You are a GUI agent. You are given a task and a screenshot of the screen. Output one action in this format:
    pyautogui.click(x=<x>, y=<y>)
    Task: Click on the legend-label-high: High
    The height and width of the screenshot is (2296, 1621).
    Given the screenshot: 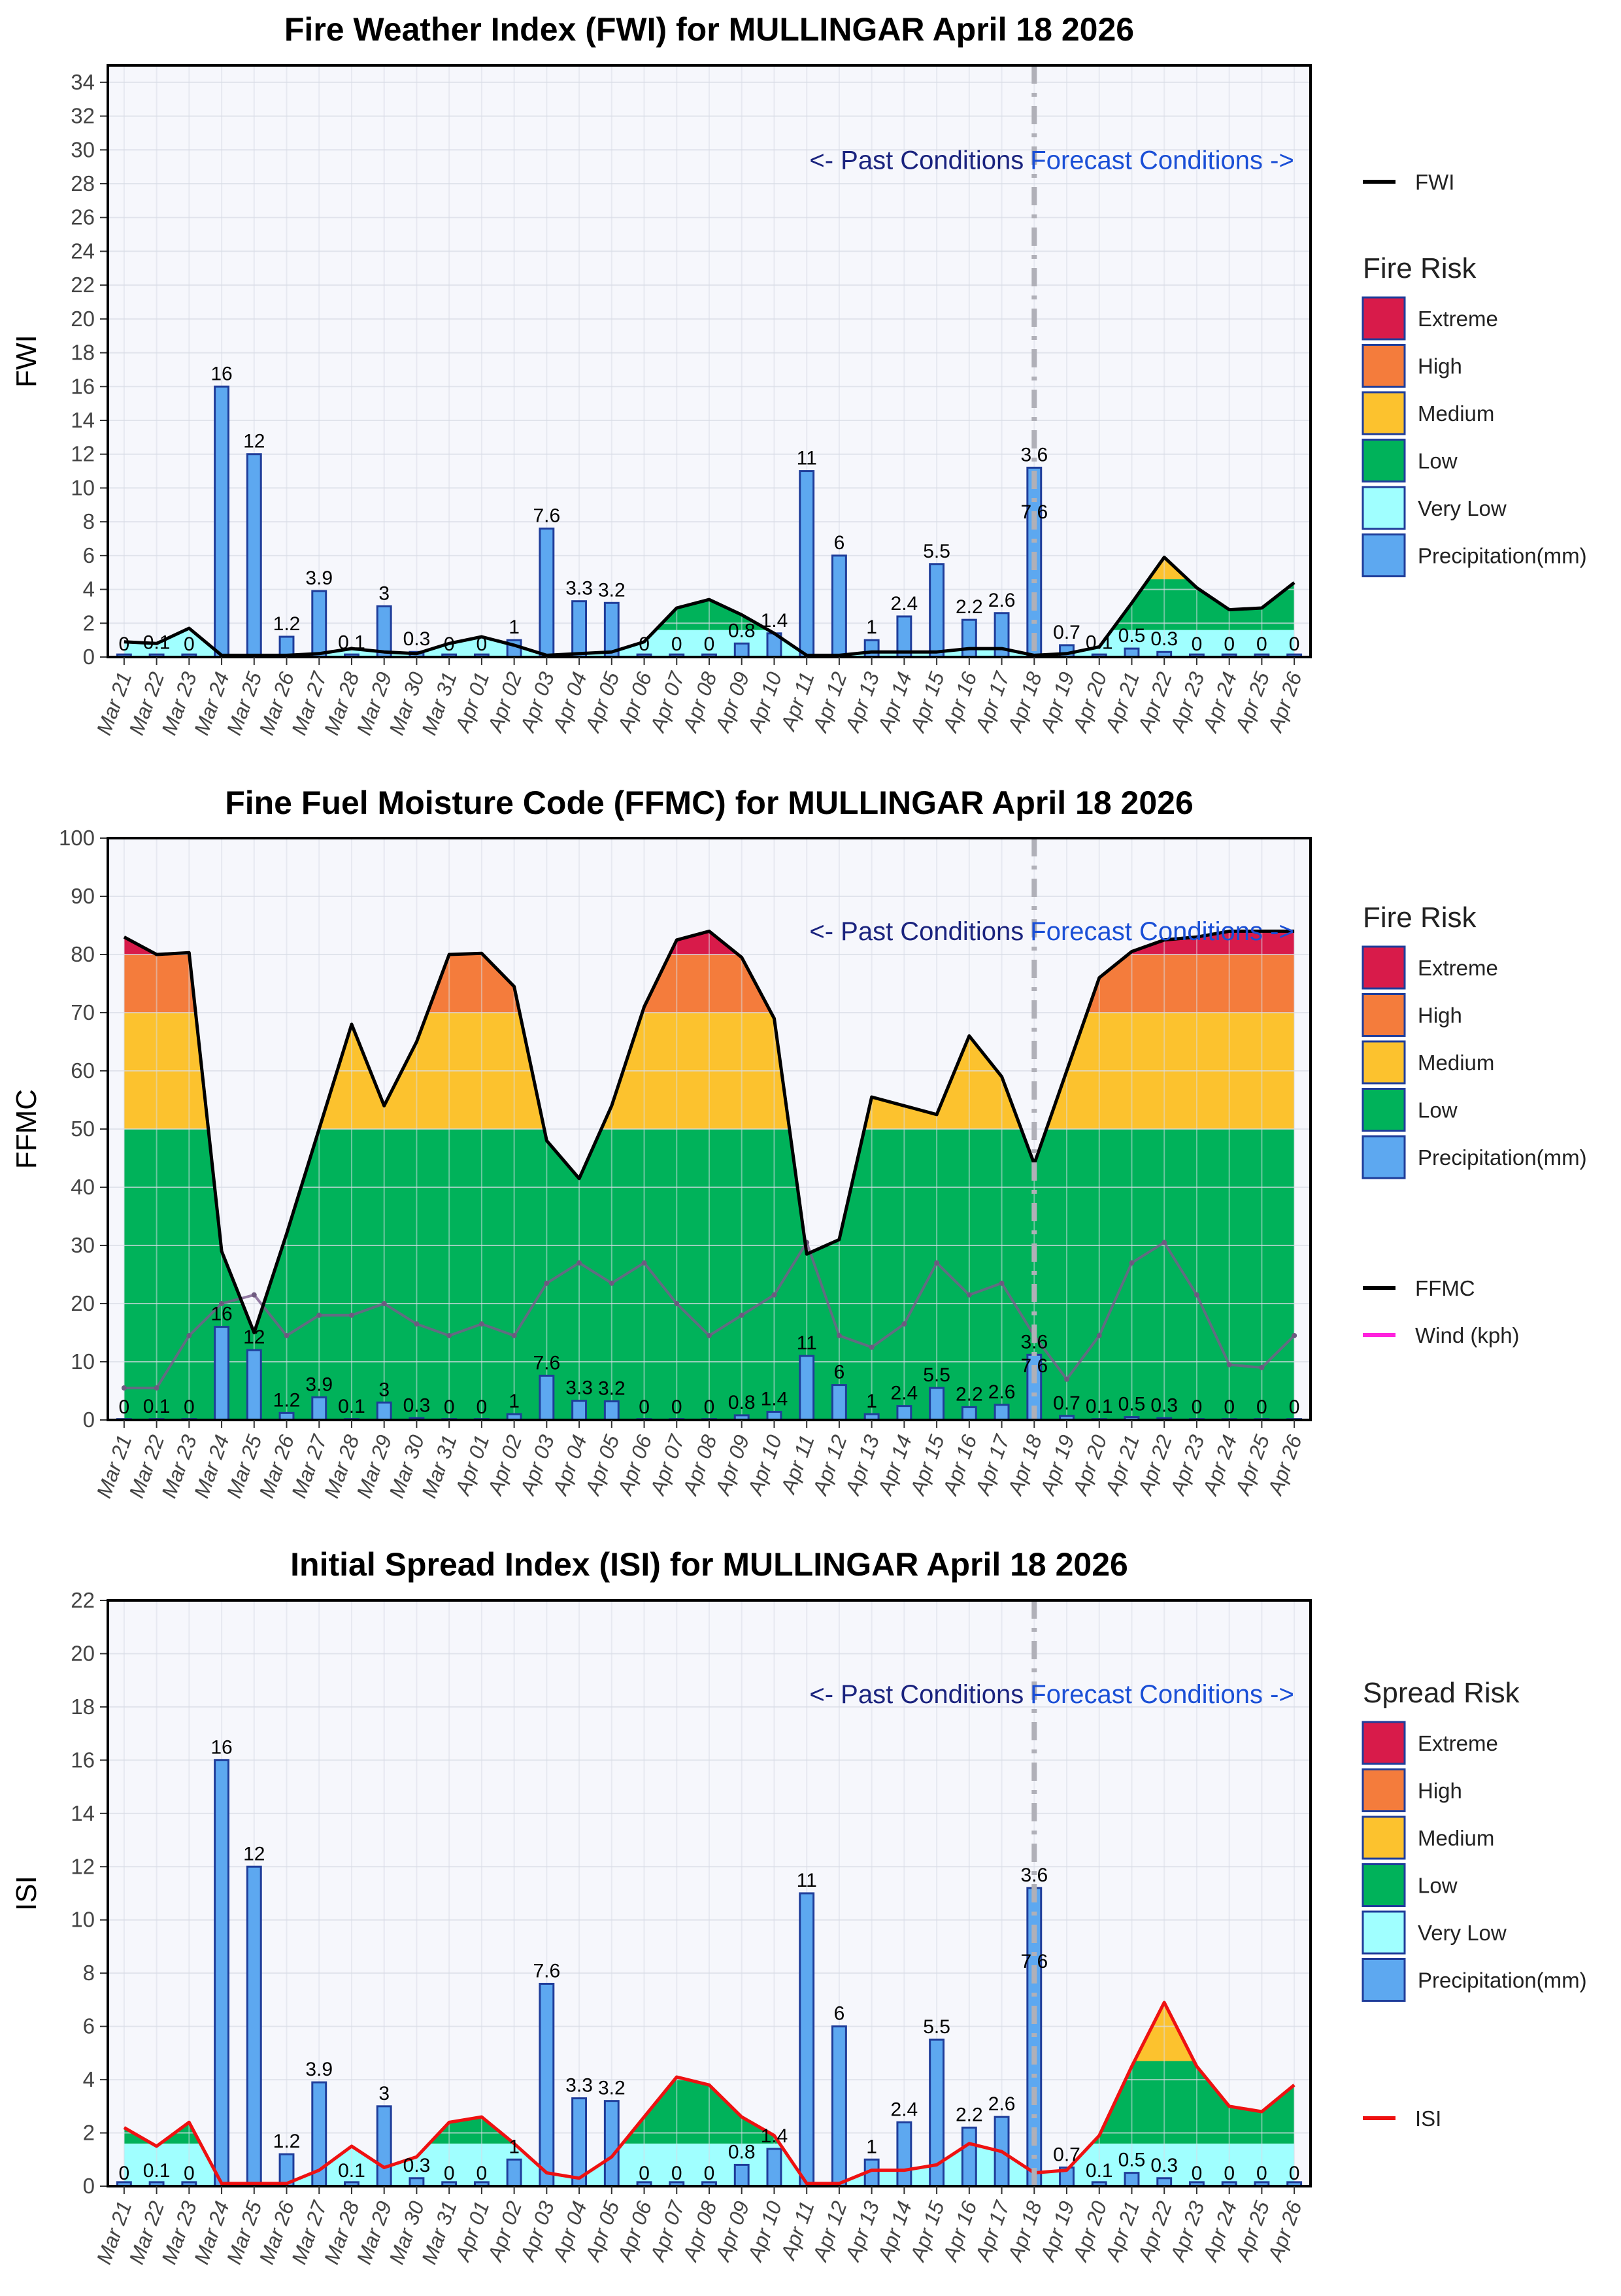 What is the action you would take?
    pyautogui.click(x=1440, y=1016)
    